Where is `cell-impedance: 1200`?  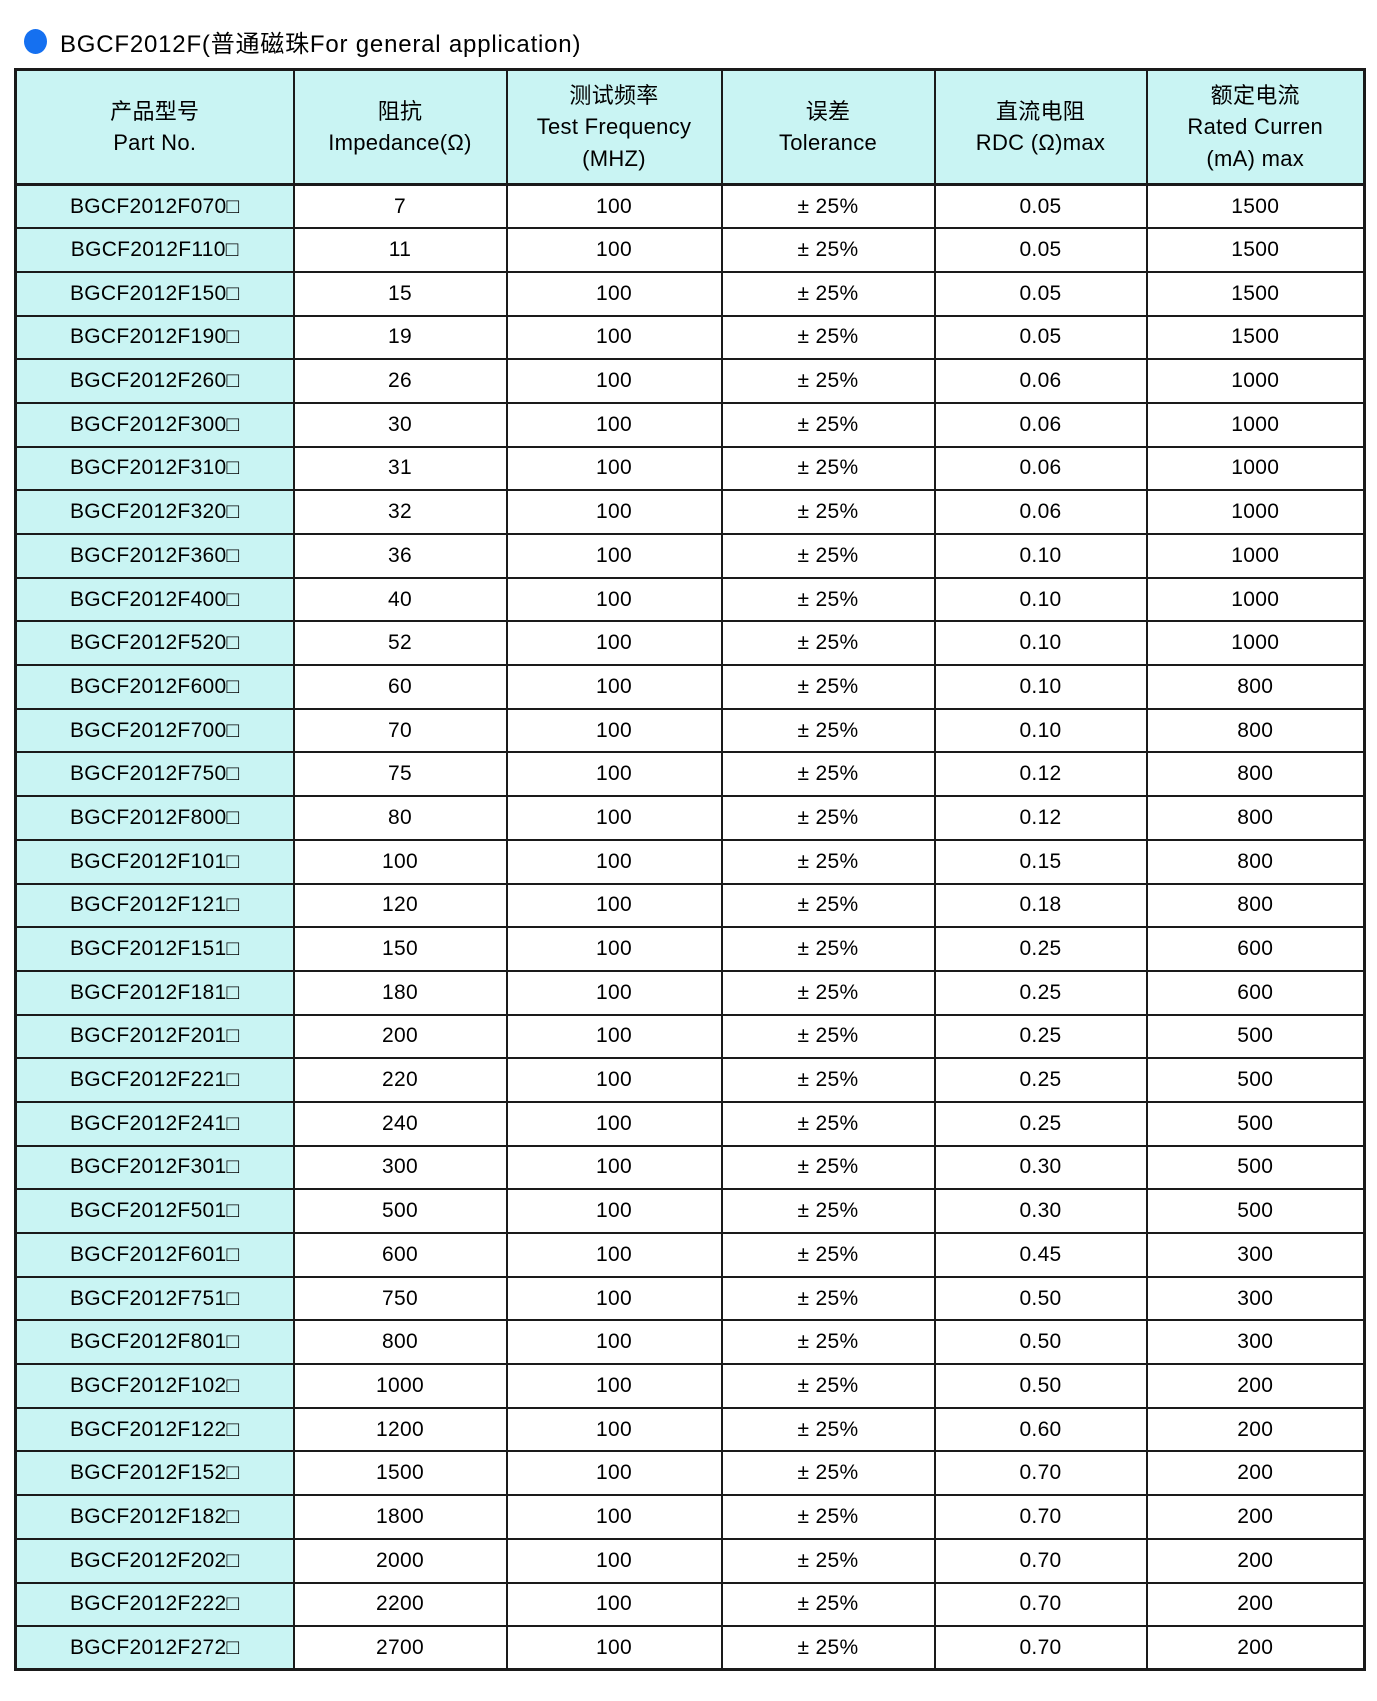 cell-impedance: 1200 is located at coordinates (400, 1429).